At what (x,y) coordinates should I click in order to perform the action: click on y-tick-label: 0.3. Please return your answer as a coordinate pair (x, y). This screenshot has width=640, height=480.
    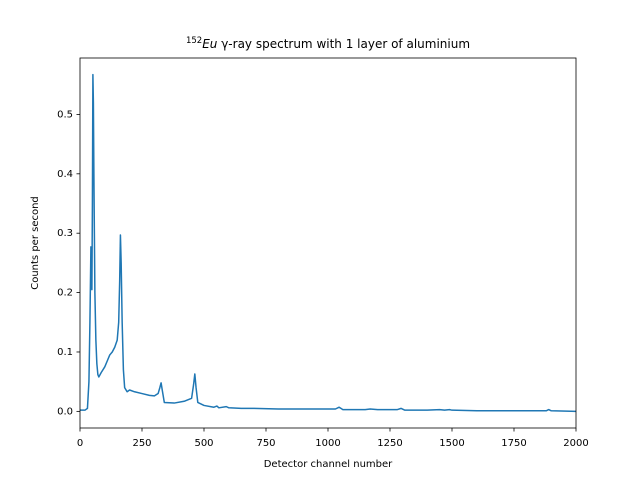
    Looking at the image, I should click on (65, 233).